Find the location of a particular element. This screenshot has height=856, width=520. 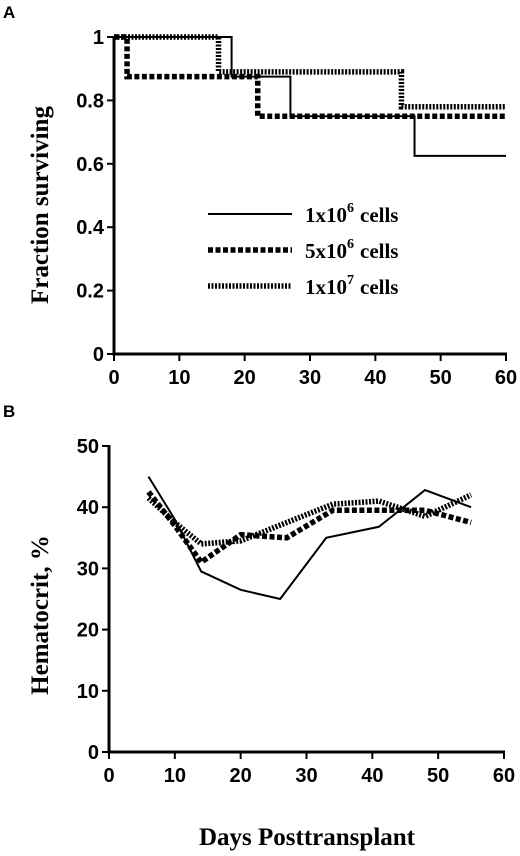

panel-a-series is located at coordinates (310, 95).